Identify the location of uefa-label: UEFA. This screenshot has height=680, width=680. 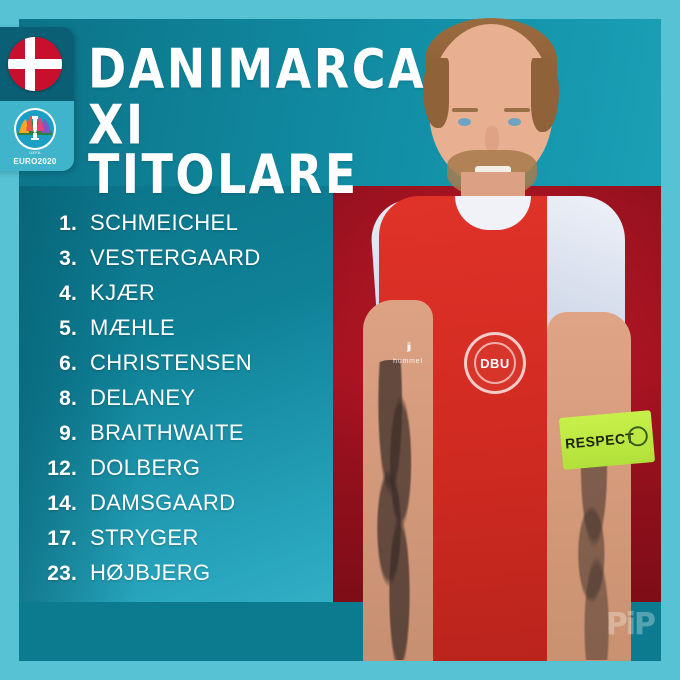
(35, 152).